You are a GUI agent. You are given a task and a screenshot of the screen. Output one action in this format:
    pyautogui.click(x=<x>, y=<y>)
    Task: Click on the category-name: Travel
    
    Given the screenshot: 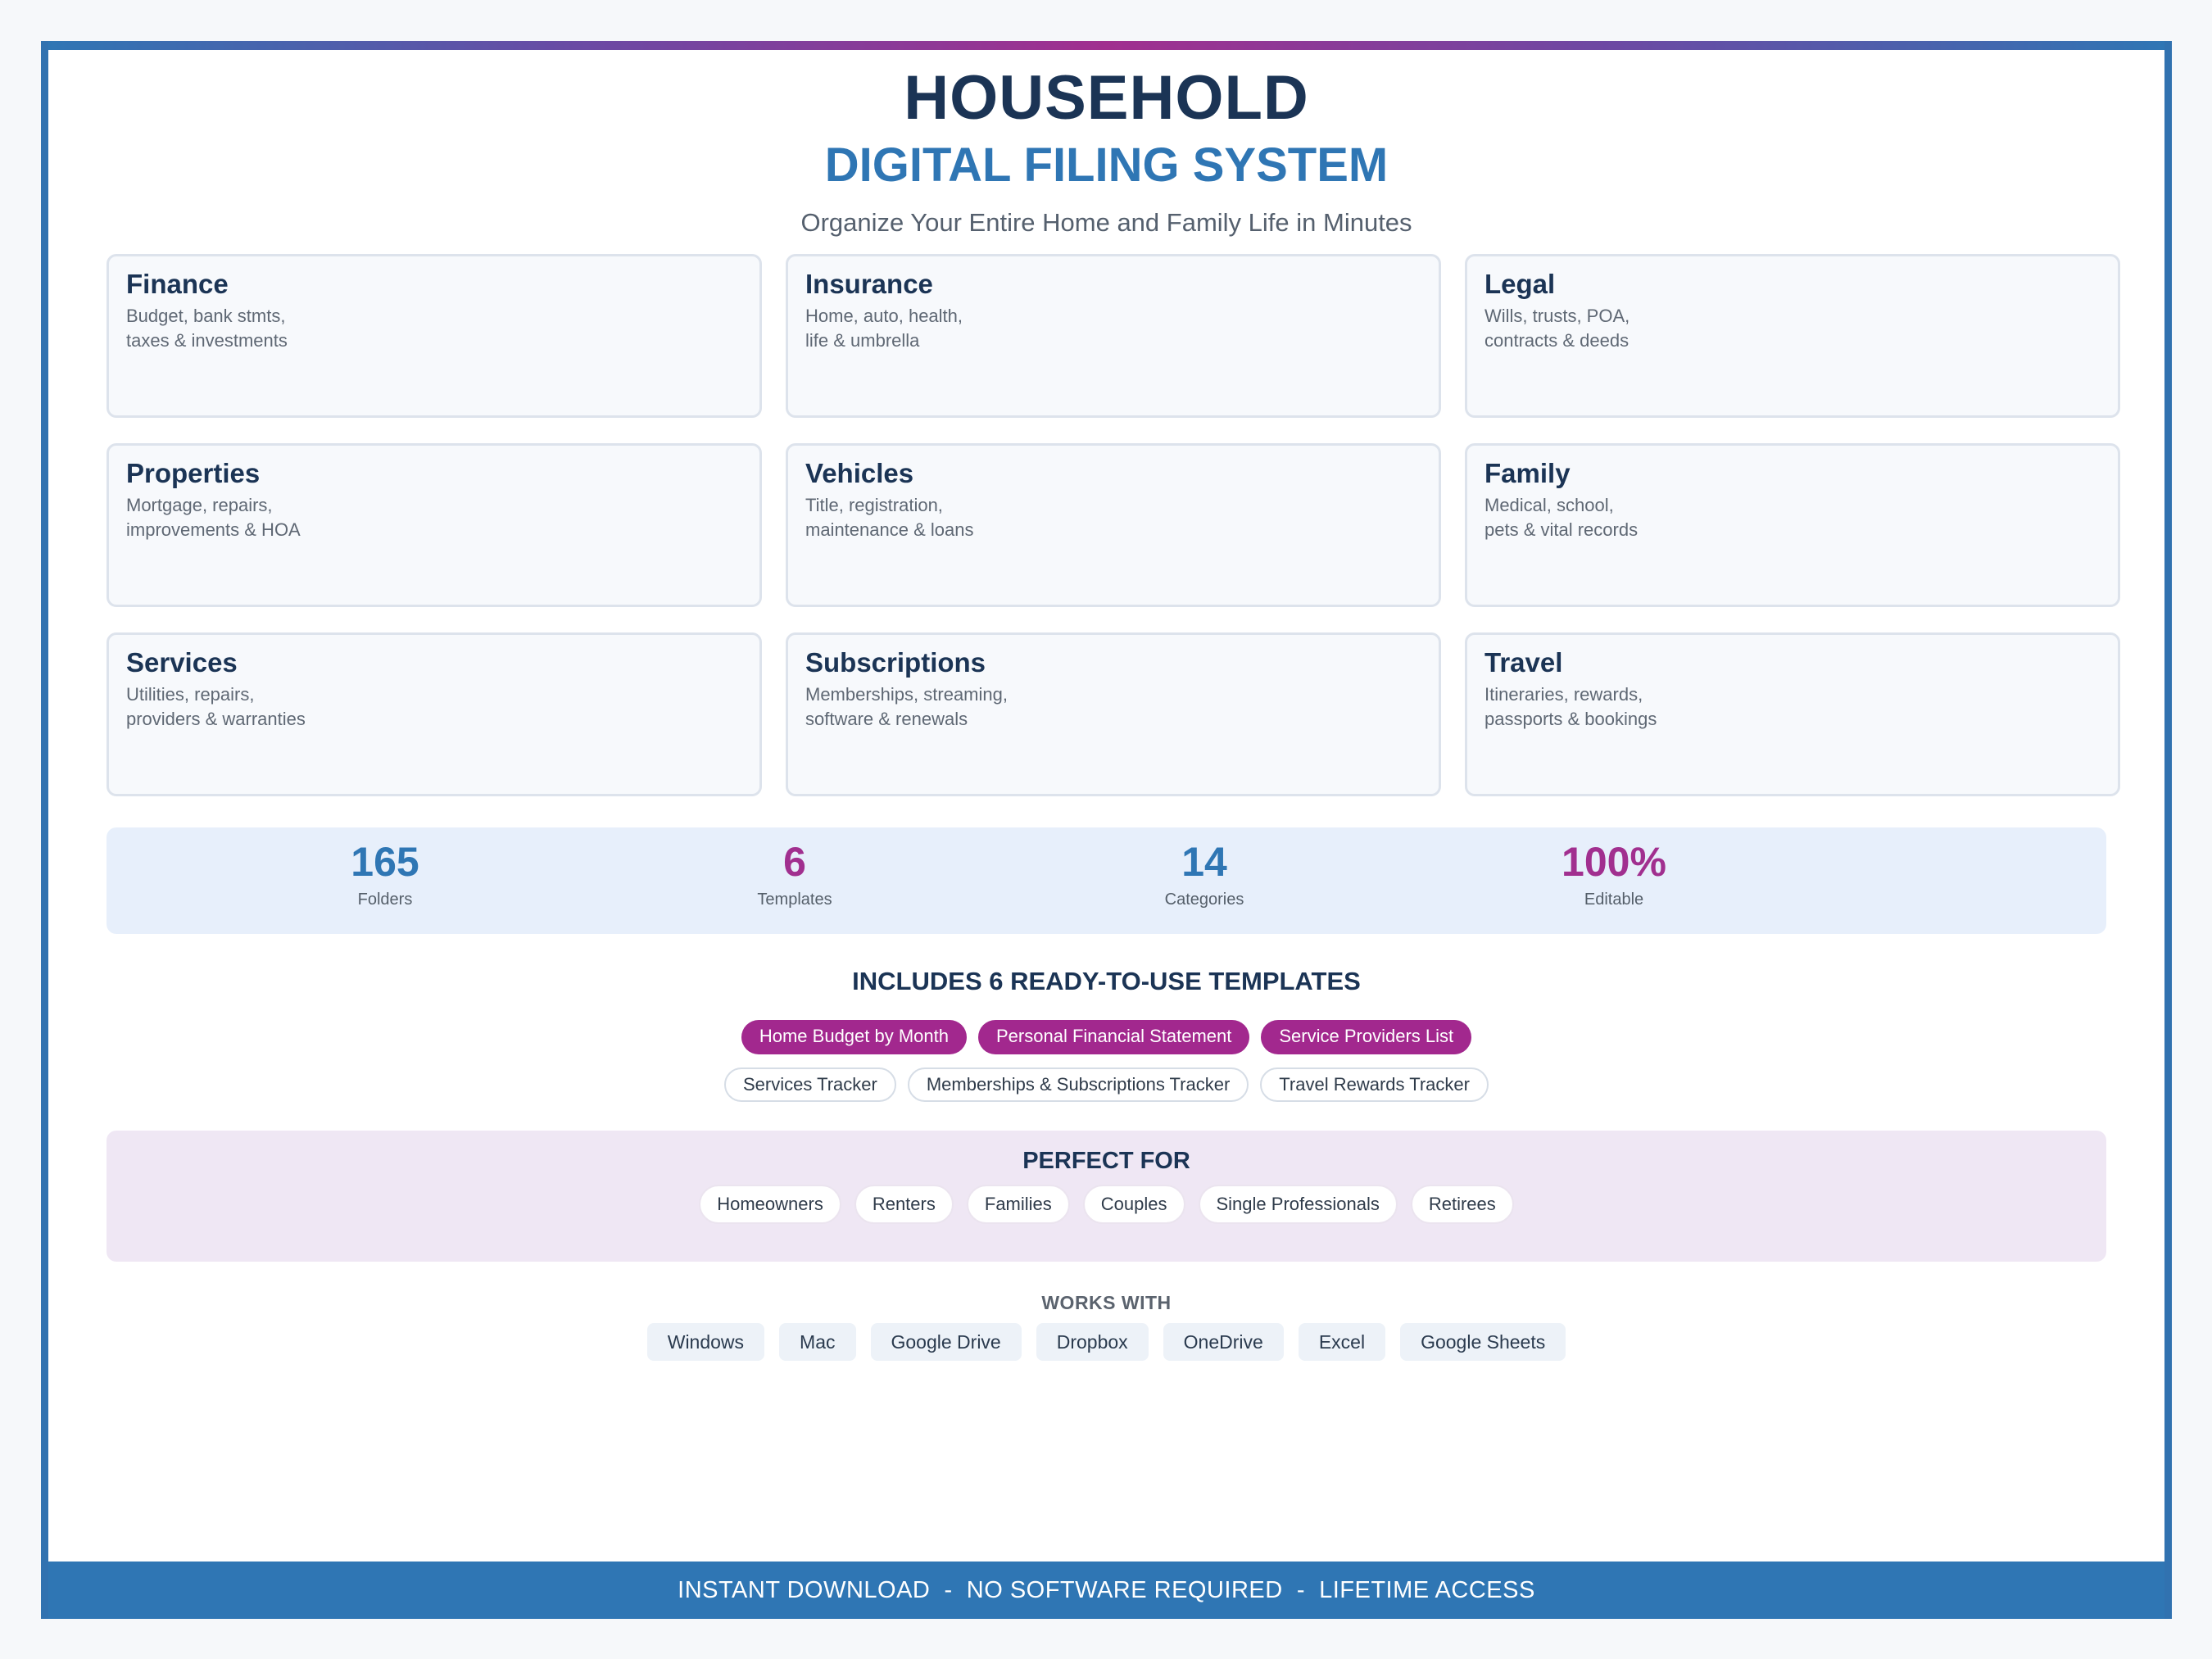 What is the action you would take?
    pyautogui.click(x=1523, y=662)
    